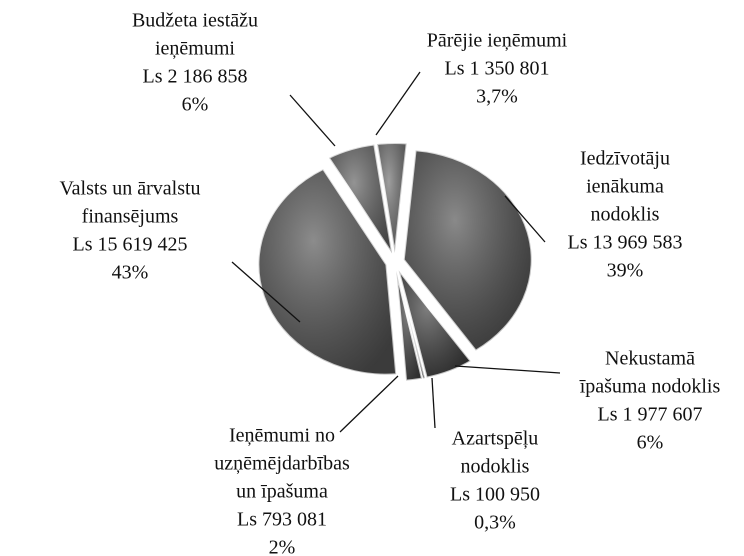  What do you see at coordinates (282, 436) in the screenshot?
I see `category-label: Ieņēmumi no` at bounding box center [282, 436].